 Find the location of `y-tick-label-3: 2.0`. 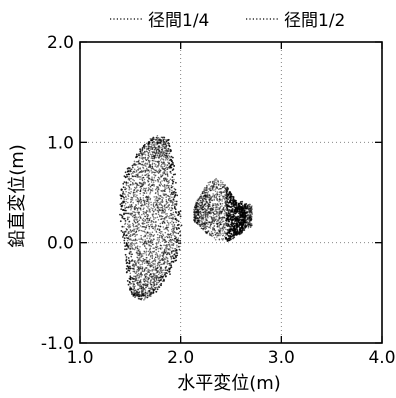

y-tick-label-3: 2.0 is located at coordinates (60, 43).